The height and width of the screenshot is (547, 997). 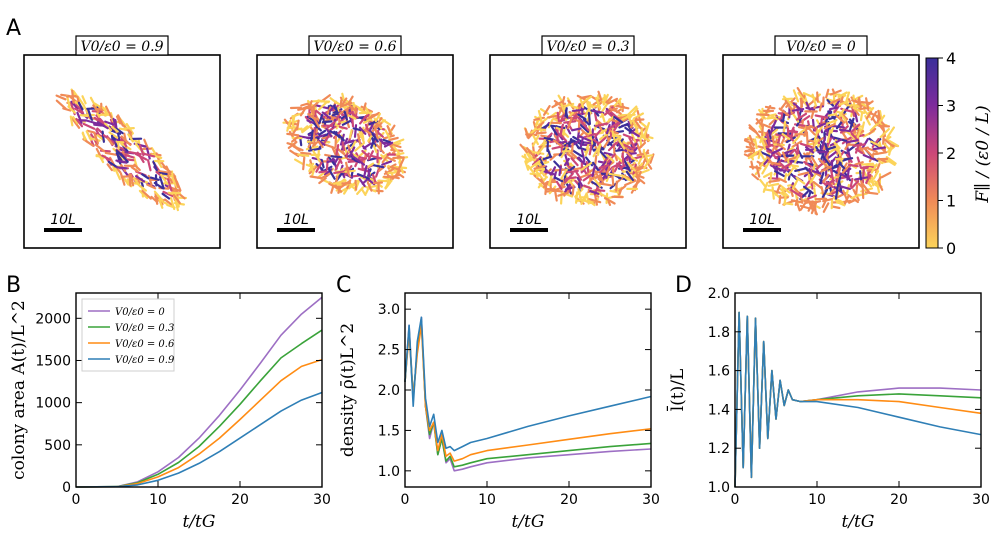 What do you see at coordinates (951, 58) in the screenshot?
I see `colorbar-tick-label: 4` at bounding box center [951, 58].